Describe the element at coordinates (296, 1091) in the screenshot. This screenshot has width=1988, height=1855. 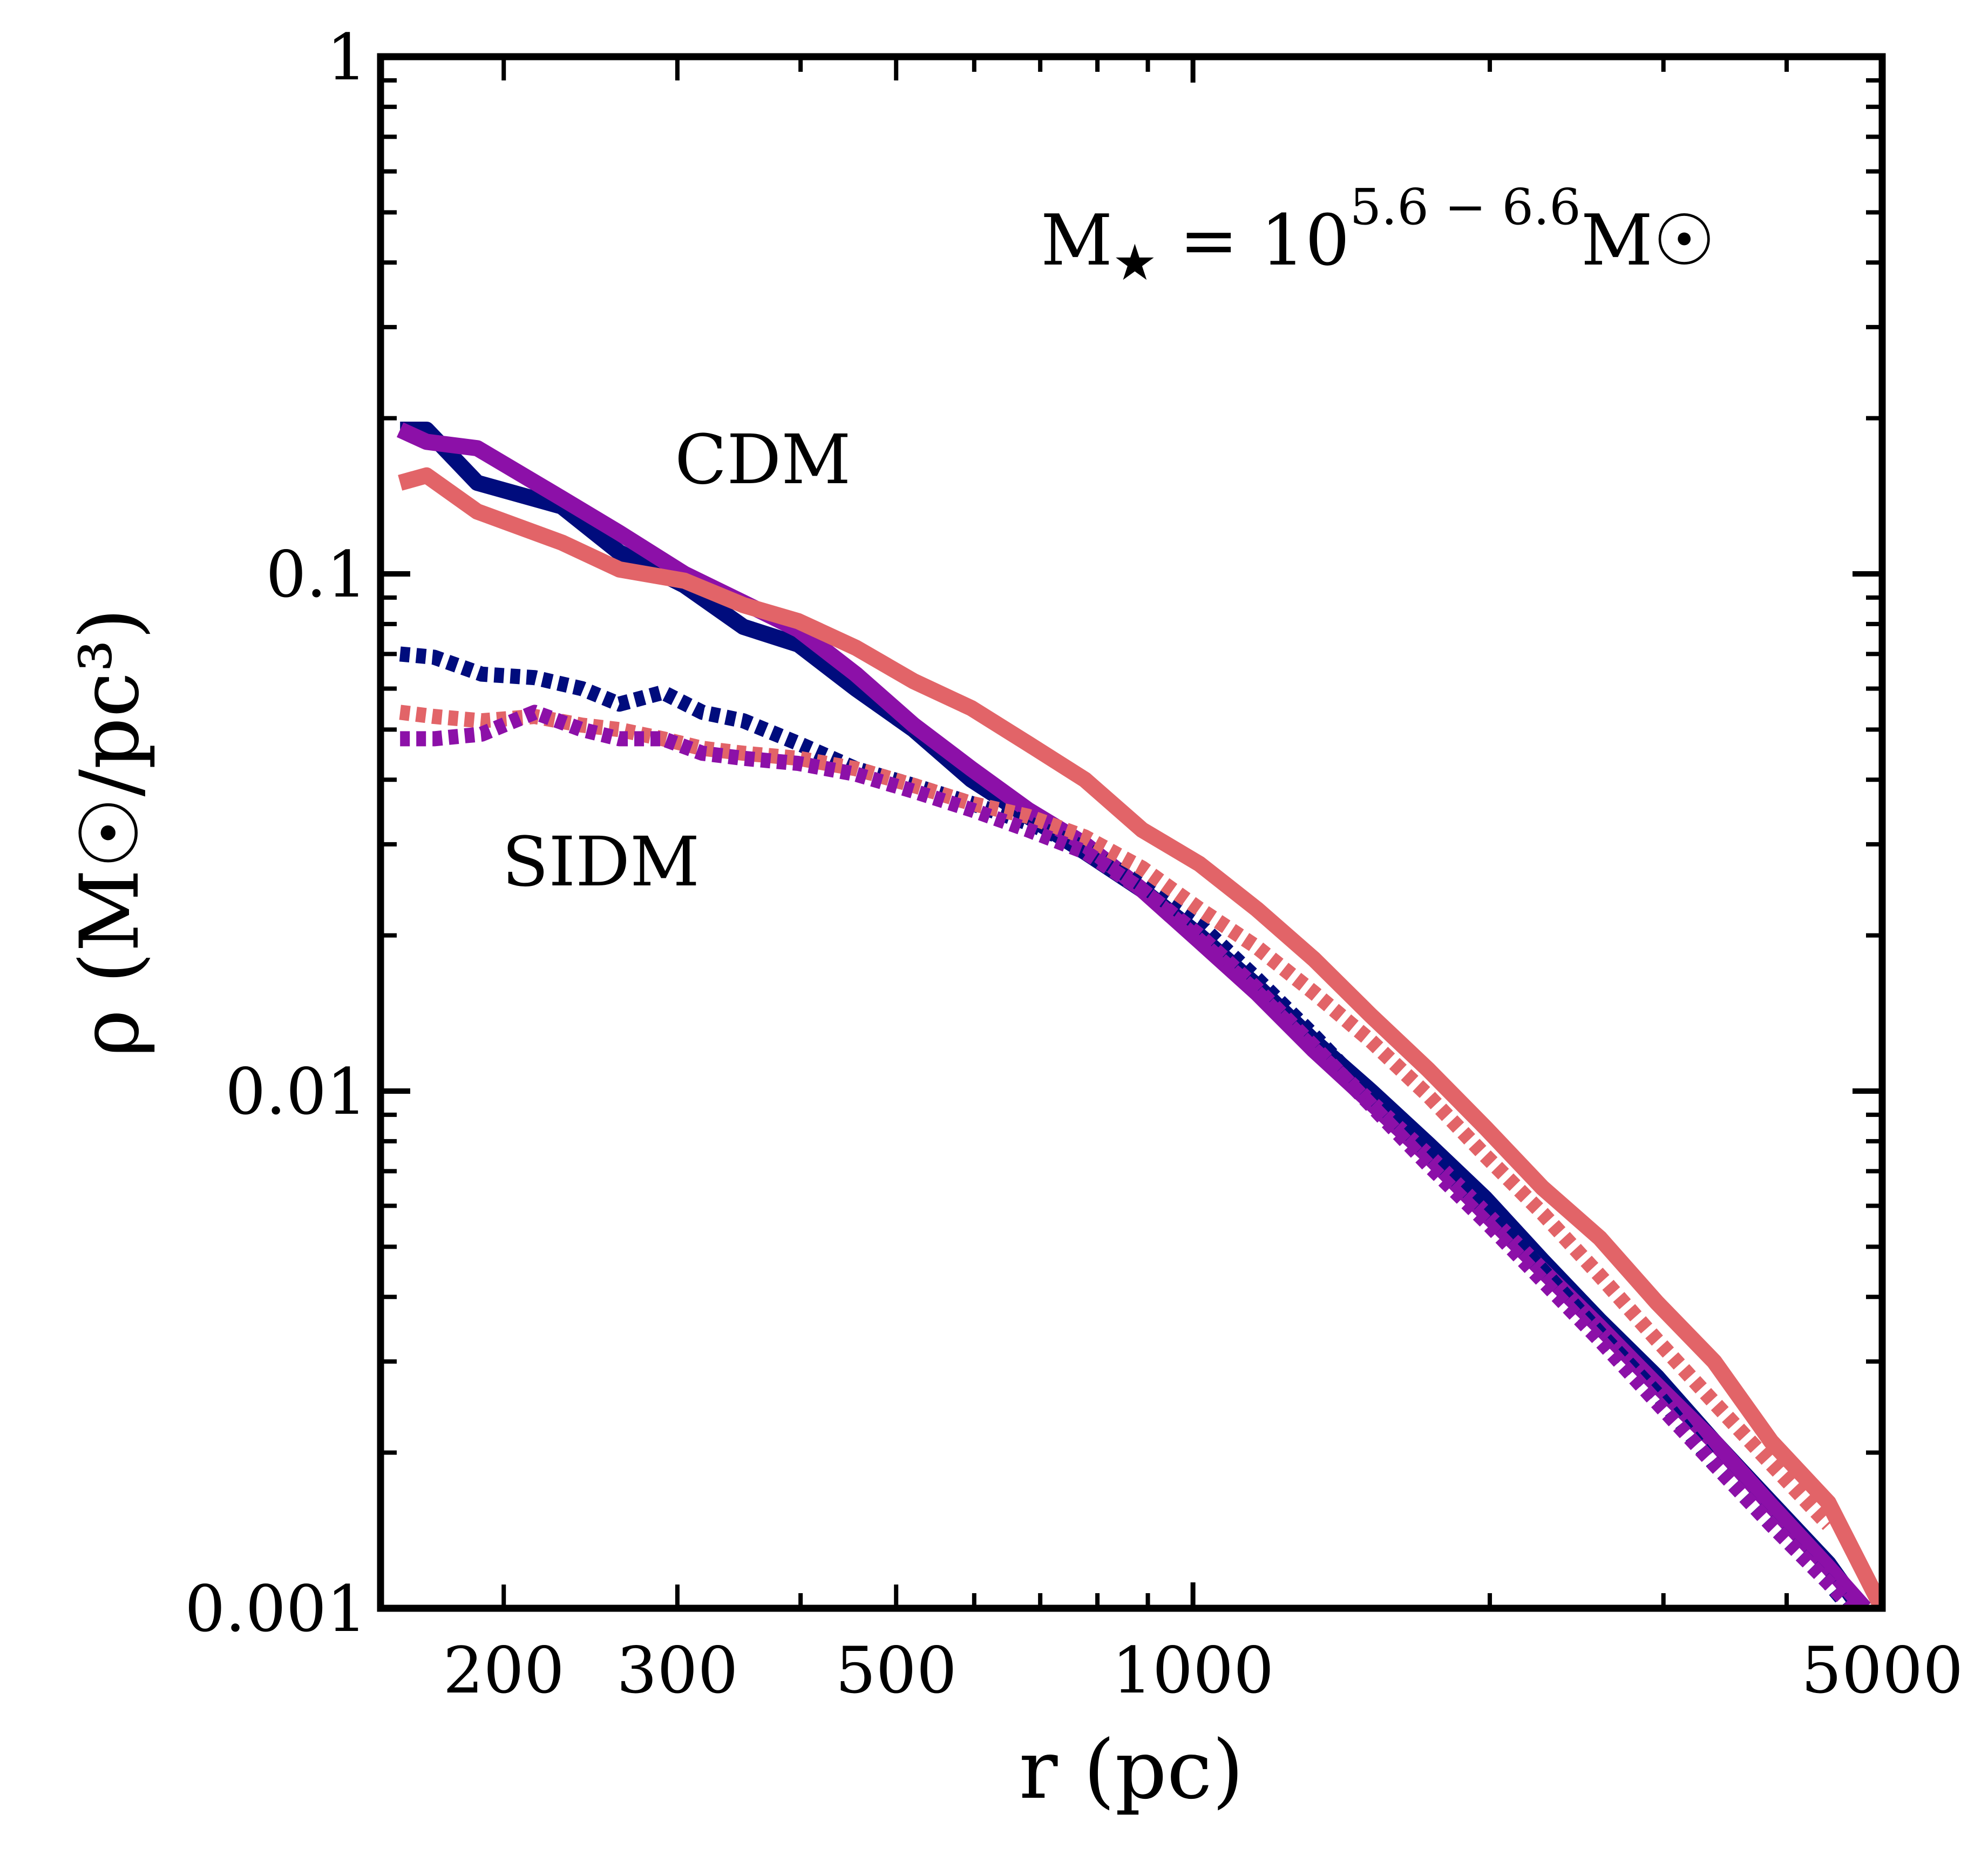
I see `y-tick-label: 0.01` at that location.